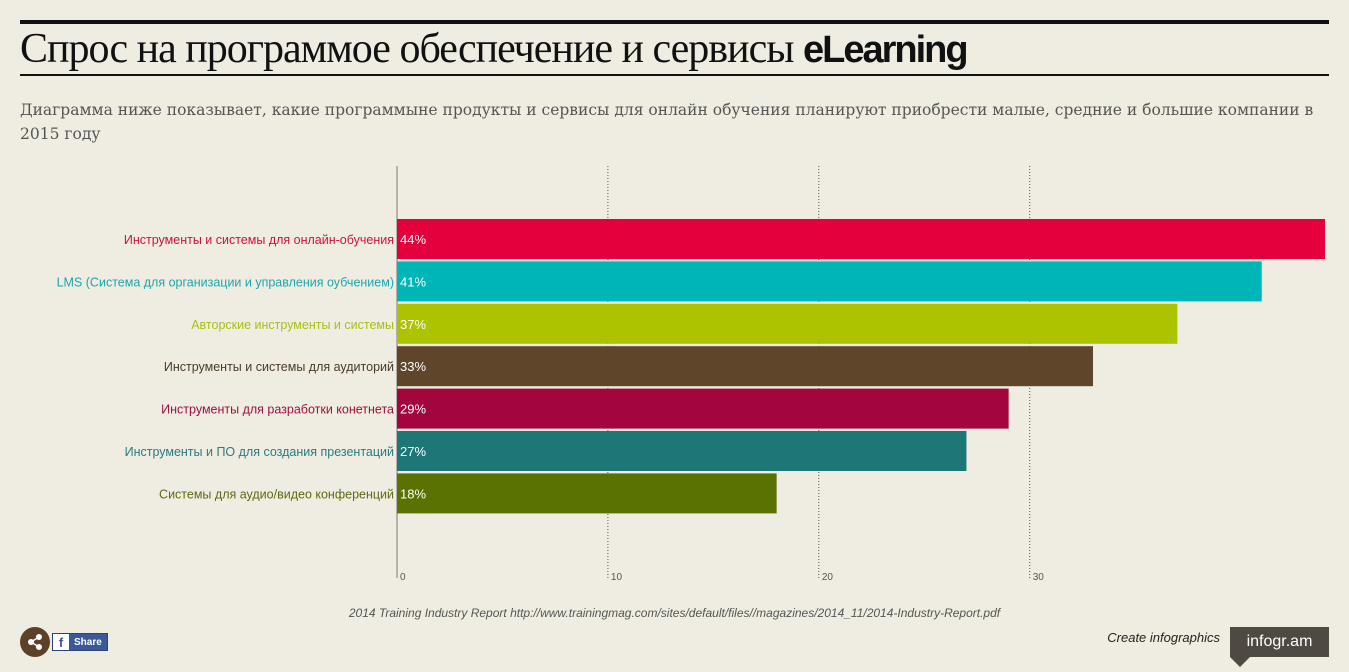 Image resolution: width=1349 pixels, height=672 pixels. Describe the element at coordinates (413, 366) in the screenshot. I see `bar-value-label: 33%` at that location.